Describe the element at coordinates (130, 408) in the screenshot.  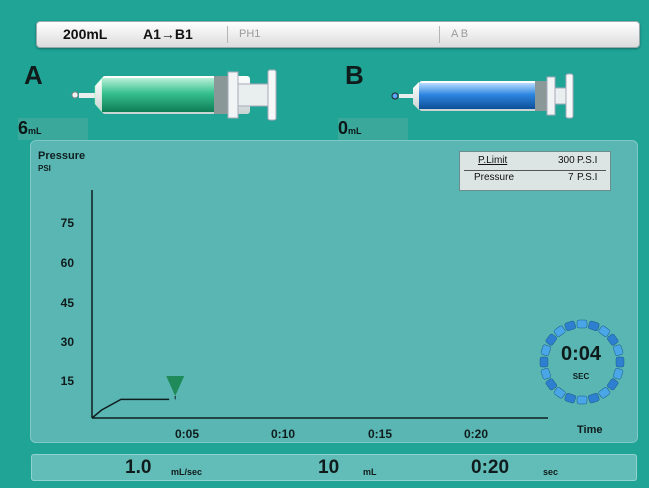
I see `pressure-line` at that location.